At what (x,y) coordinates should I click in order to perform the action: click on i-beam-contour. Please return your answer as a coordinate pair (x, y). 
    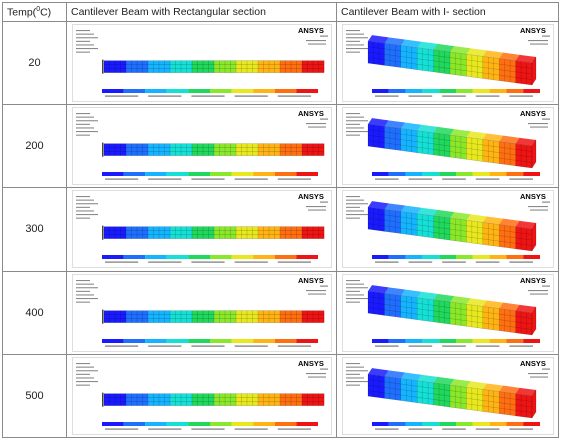
    Looking at the image, I should click on (451, 226).